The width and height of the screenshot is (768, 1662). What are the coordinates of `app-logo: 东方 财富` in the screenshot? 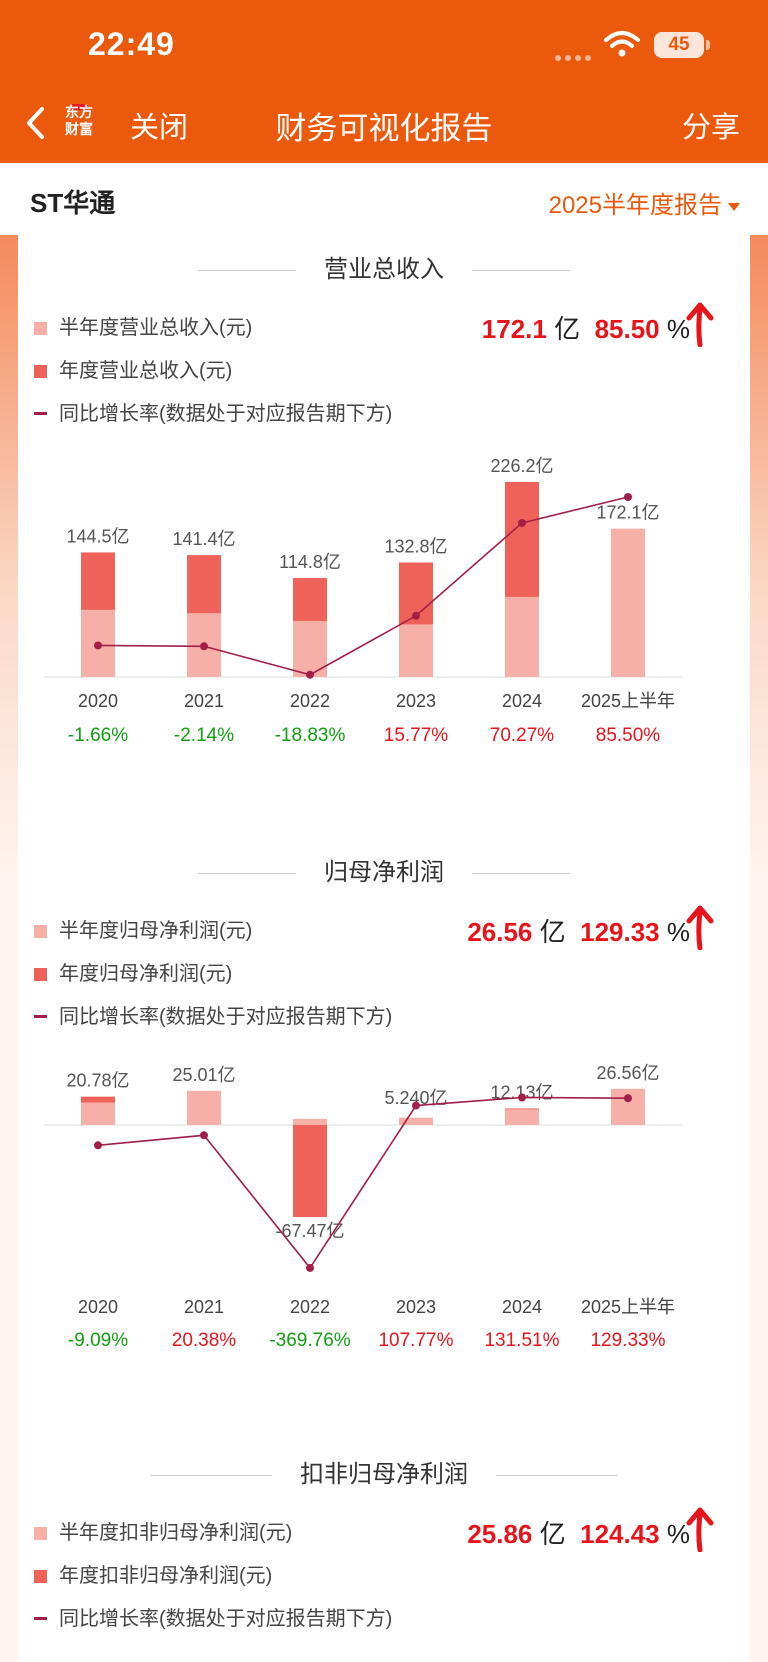 It's located at (79, 123).